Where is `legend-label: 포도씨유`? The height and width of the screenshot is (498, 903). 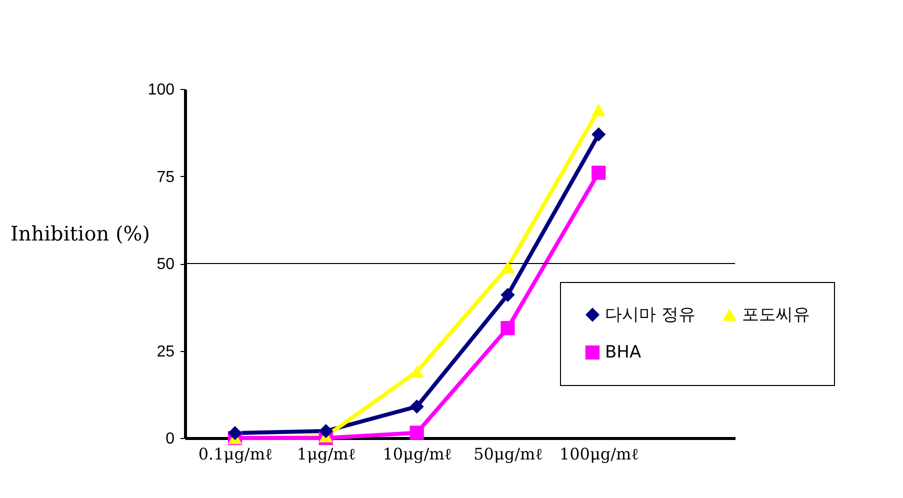 legend-label: 포도씨유 is located at coordinates (776, 314).